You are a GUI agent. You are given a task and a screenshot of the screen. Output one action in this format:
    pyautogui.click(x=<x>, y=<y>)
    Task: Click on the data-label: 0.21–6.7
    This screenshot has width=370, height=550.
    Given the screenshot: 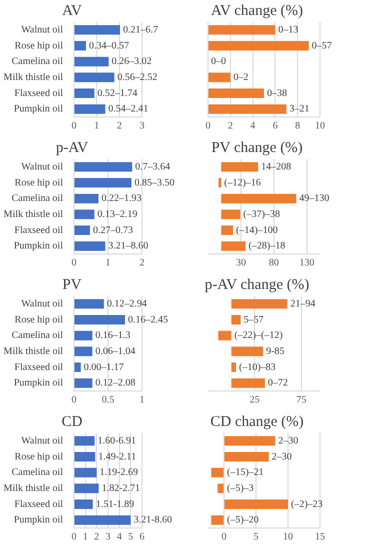 What is the action you would take?
    pyautogui.click(x=140, y=30)
    